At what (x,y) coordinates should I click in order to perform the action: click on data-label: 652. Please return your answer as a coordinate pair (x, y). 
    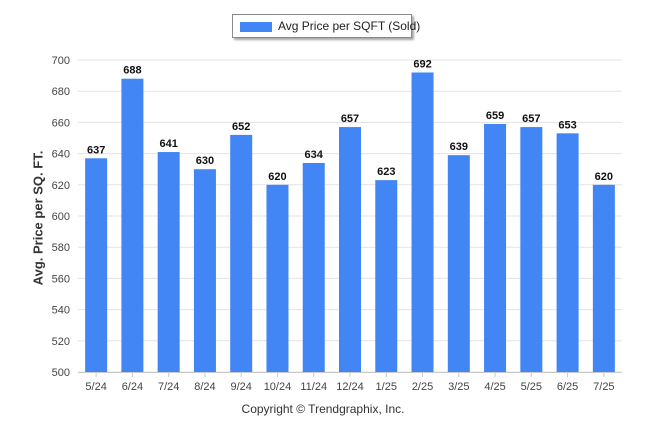
    Looking at the image, I should click on (241, 127).